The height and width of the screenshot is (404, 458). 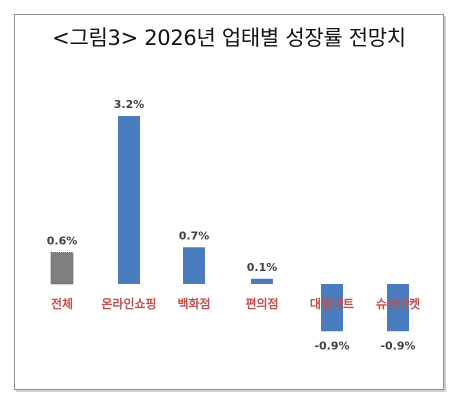 What do you see at coordinates (129, 104) in the screenshot?
I see `value-label-1: 3.2%` at bounding box center [129, 104].